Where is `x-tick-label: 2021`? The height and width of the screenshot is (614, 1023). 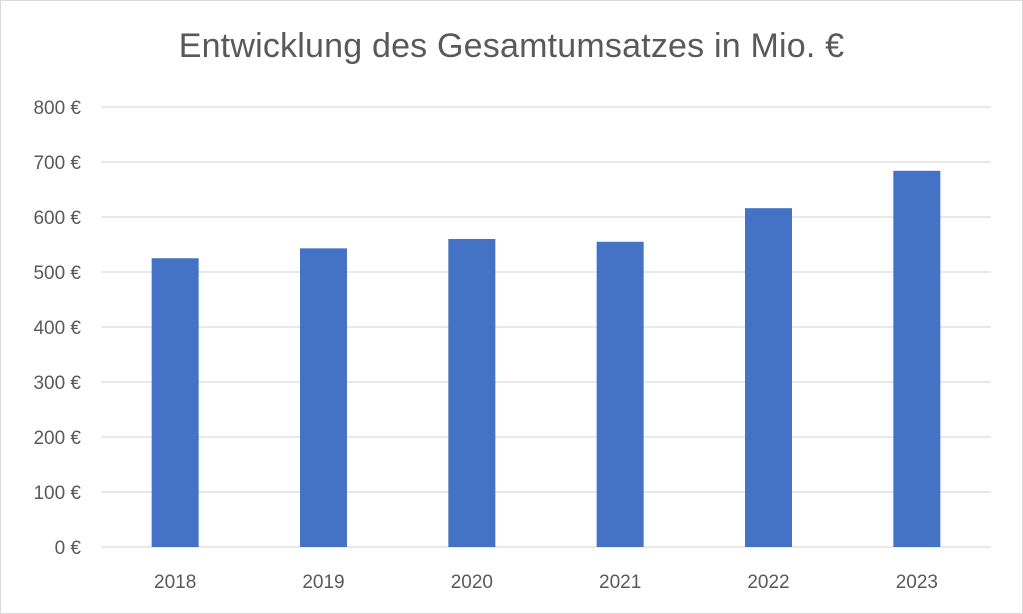
x-tick-label: 2021 is located at coordinates (620, 582).